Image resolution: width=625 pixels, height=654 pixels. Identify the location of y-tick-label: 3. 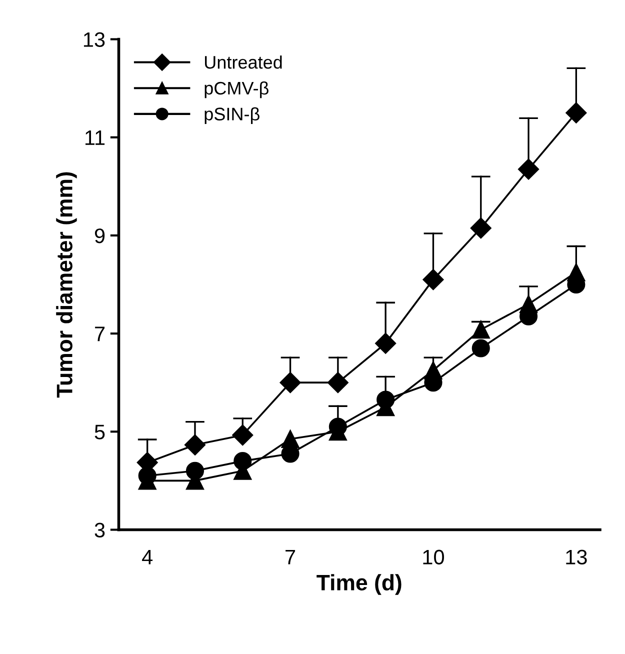
(99, 530).